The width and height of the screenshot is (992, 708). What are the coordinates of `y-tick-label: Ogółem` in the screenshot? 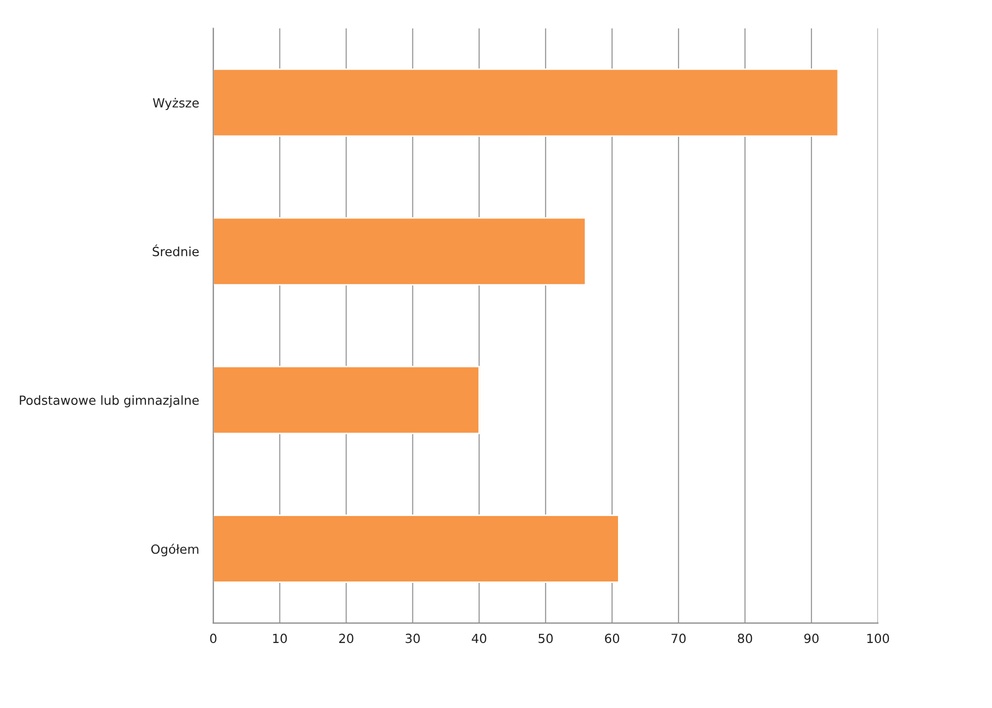 It's located at (174, 550).